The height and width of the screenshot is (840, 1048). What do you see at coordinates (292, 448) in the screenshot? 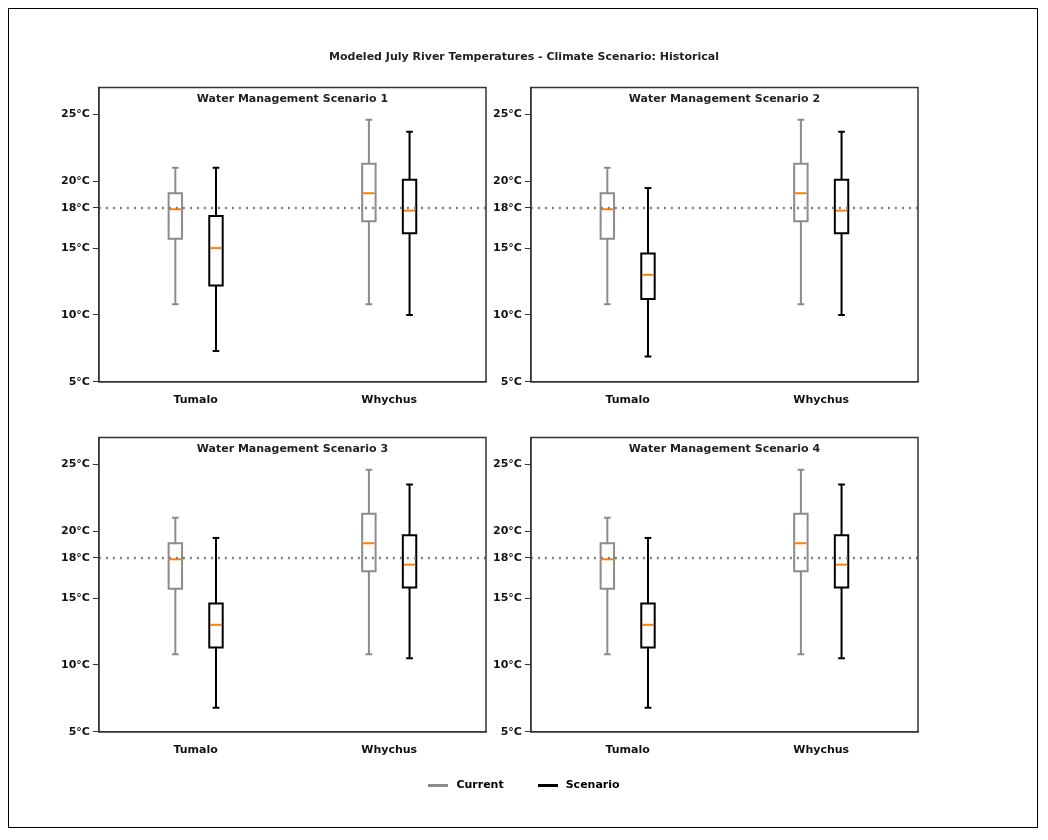
I see `chart-title: Water Management Scenario 3` at bounding box center [292, 448].